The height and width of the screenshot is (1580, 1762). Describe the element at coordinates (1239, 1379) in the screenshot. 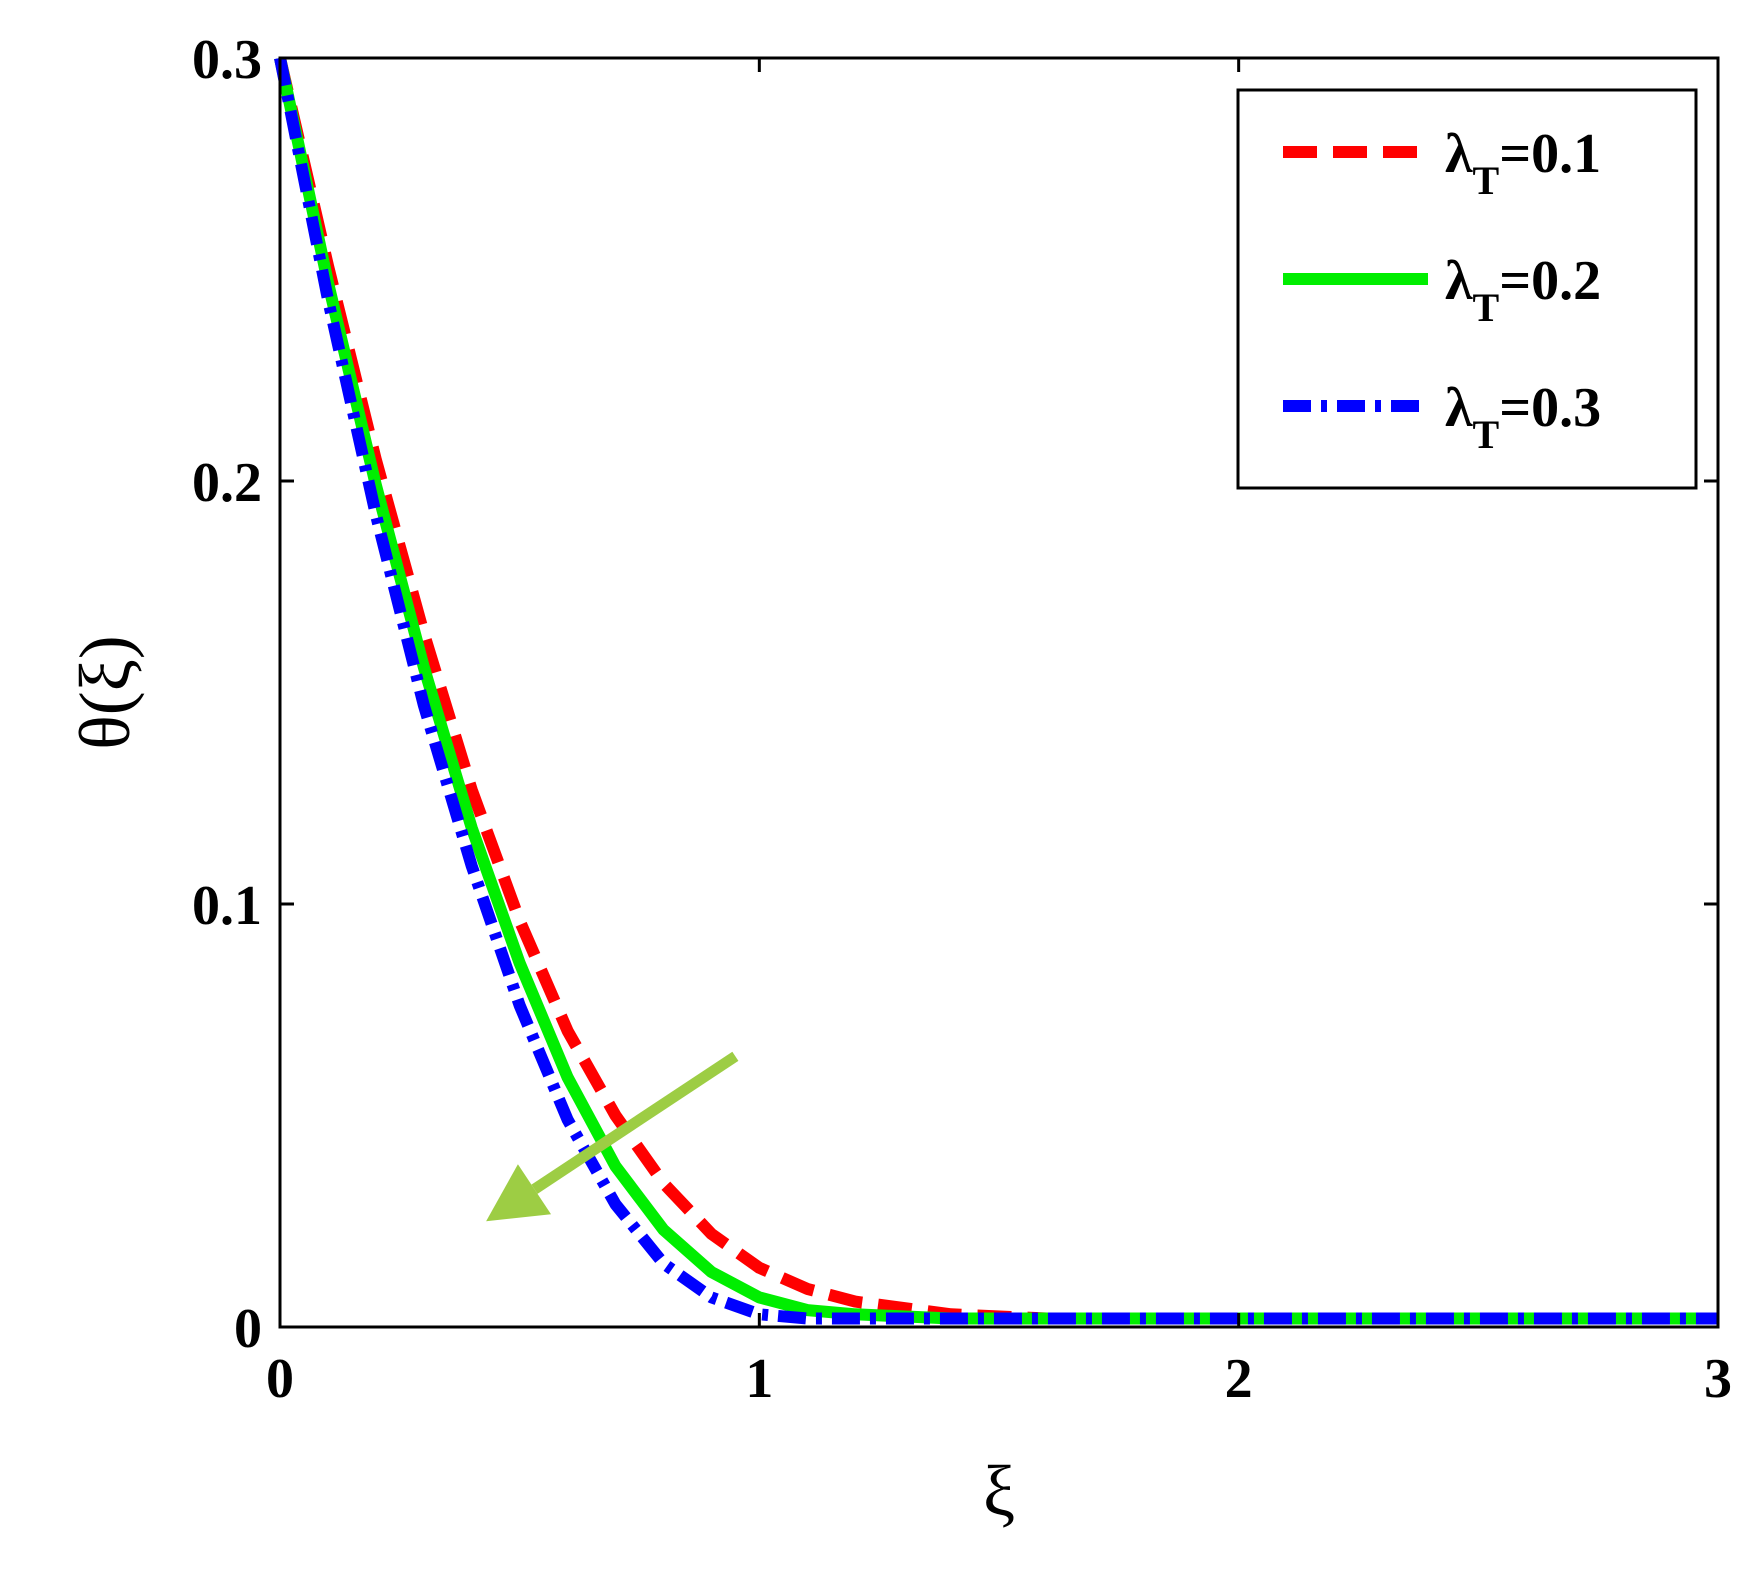

I see `x-tick-label: 2` at that location.